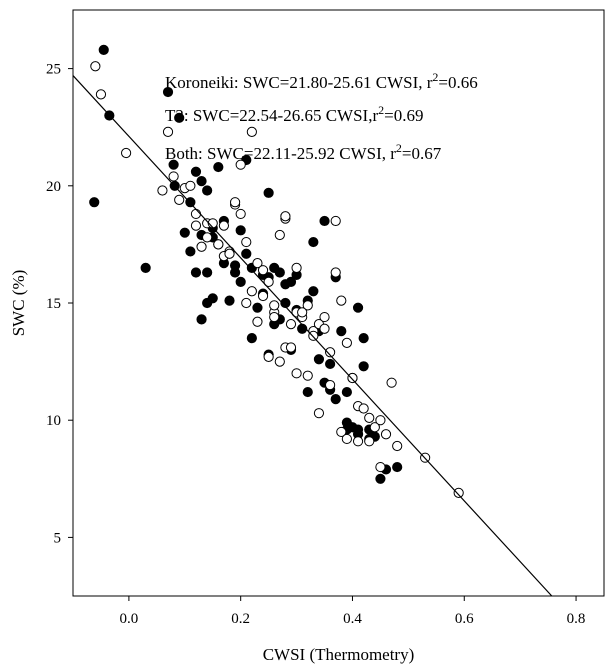  What do you see at coordinates (58, 538) in the screenshot?
I see `y-tick-label: 5` at bounding box center [58, 538].